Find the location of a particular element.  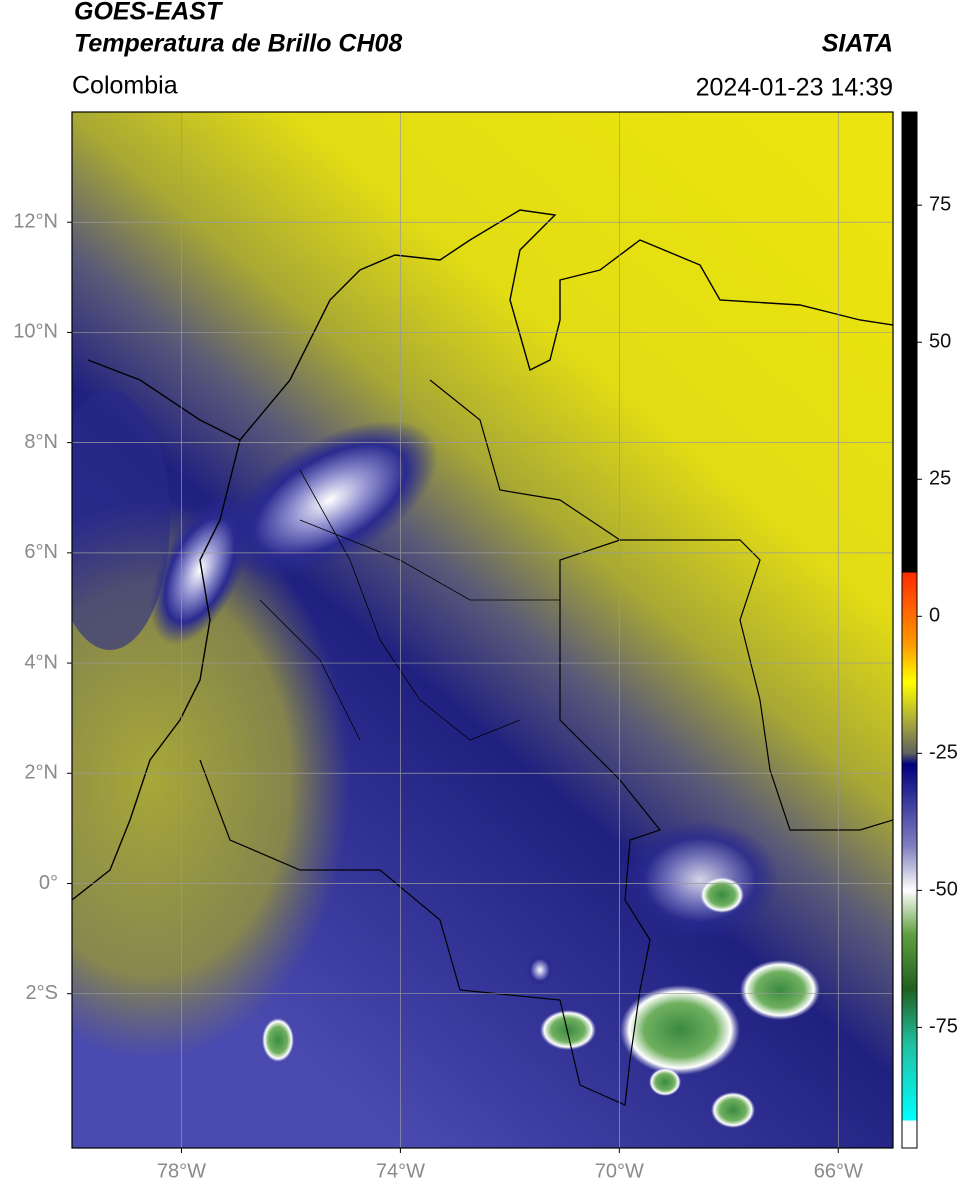

y-tick-label: 2°N is located at coordinates (41, 773).